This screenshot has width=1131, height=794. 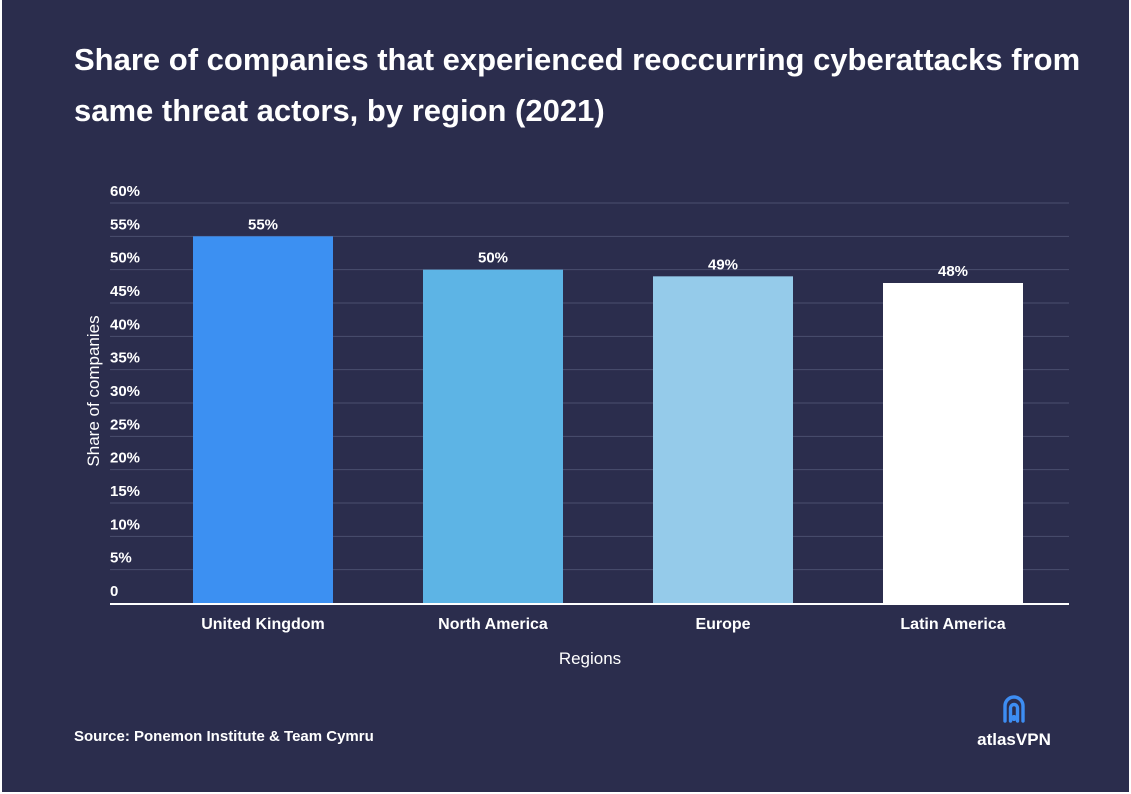 I want to click on y-tick-label: 50%, so click(x=125, y=258).